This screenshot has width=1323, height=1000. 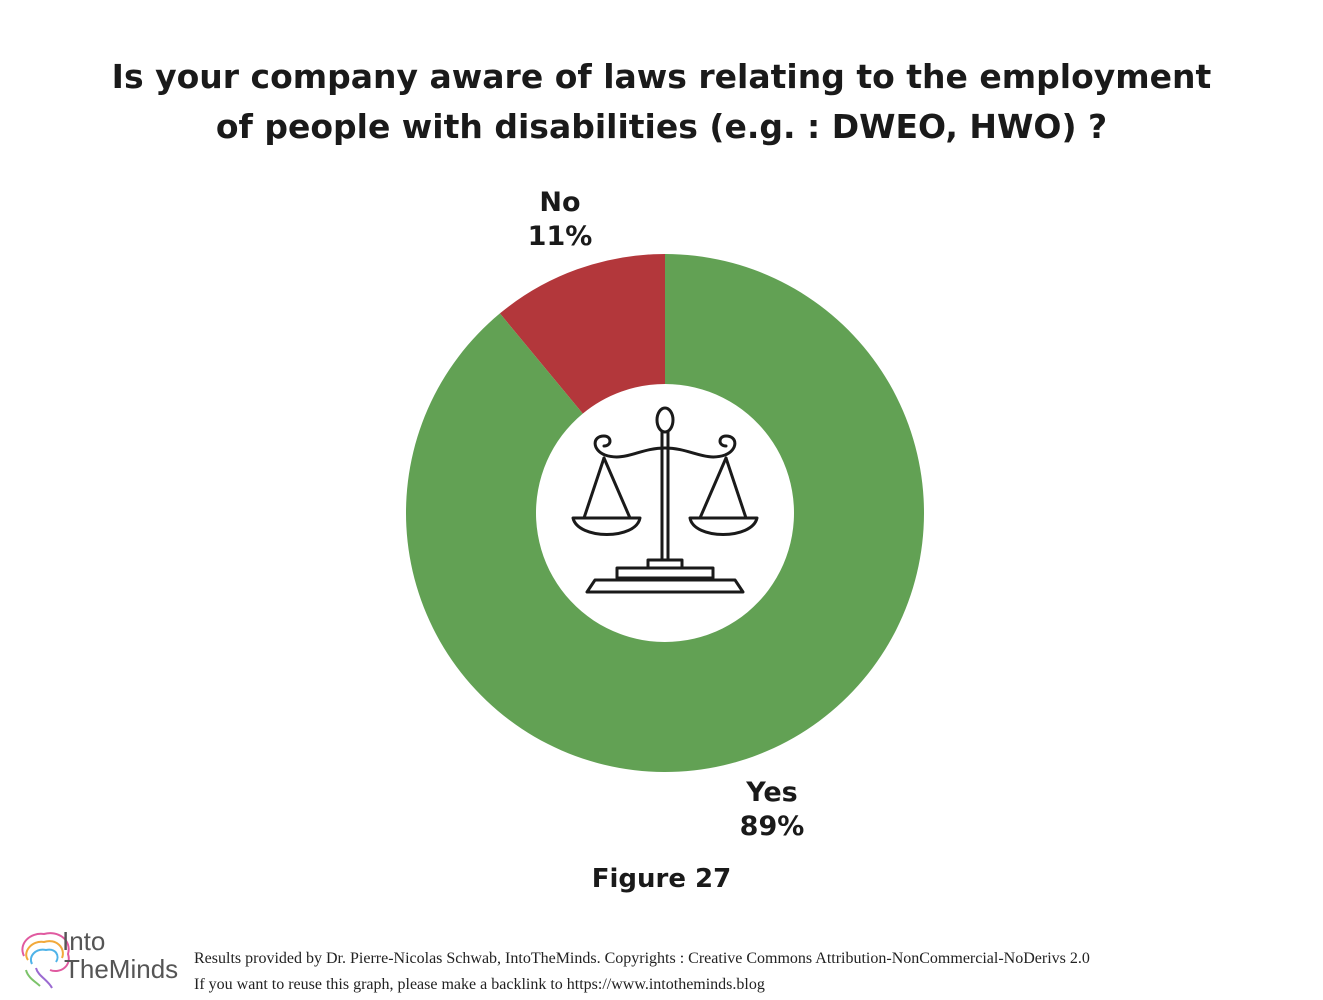 I want to click on slice-label-no-value: 11%, so click(x=560, y=236).